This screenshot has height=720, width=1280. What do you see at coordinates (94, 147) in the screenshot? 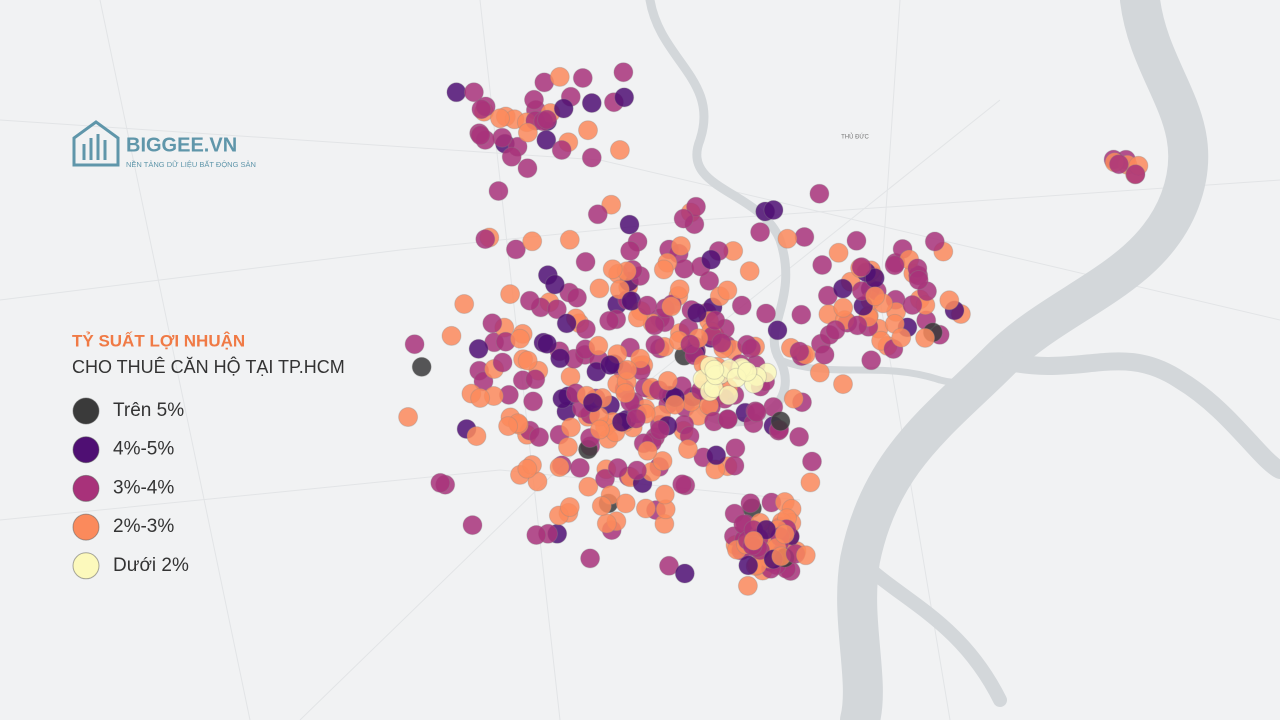
I see `logo-bars` at bounding box center [94, 147].